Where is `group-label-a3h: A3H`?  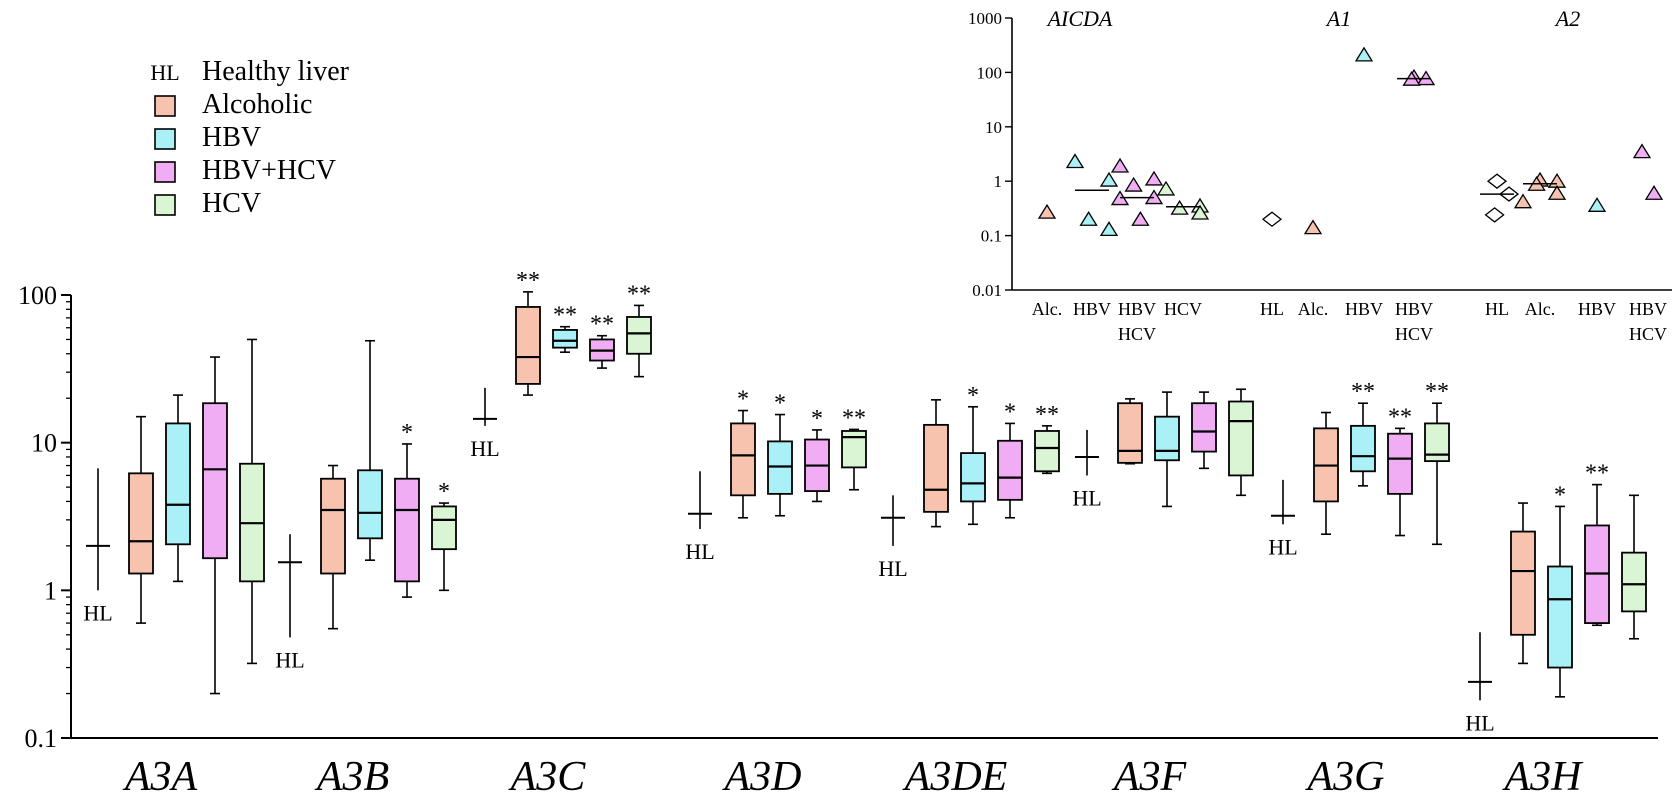 group-label-a3h: A3H is located at coordinates (1543, 777).